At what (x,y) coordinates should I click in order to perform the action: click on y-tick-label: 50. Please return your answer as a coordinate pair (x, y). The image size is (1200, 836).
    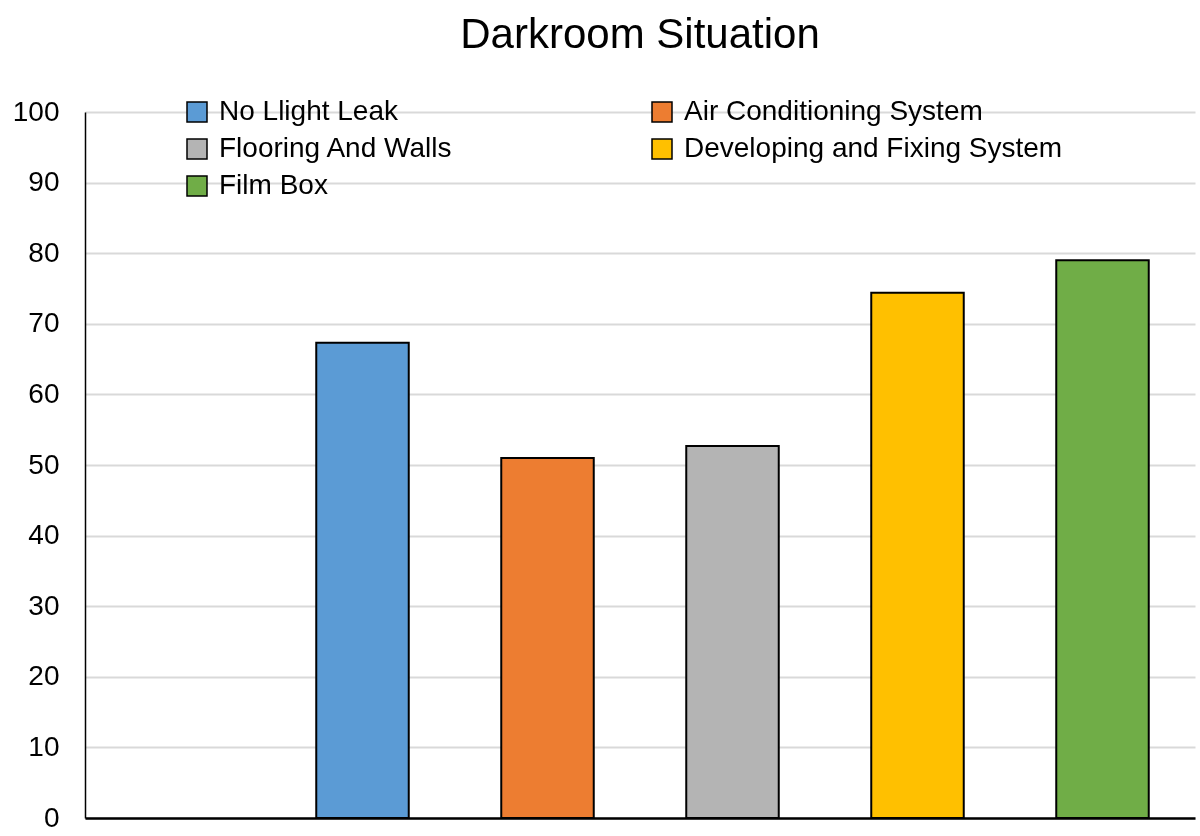
    Looking at the image, I should click on (44, 464).